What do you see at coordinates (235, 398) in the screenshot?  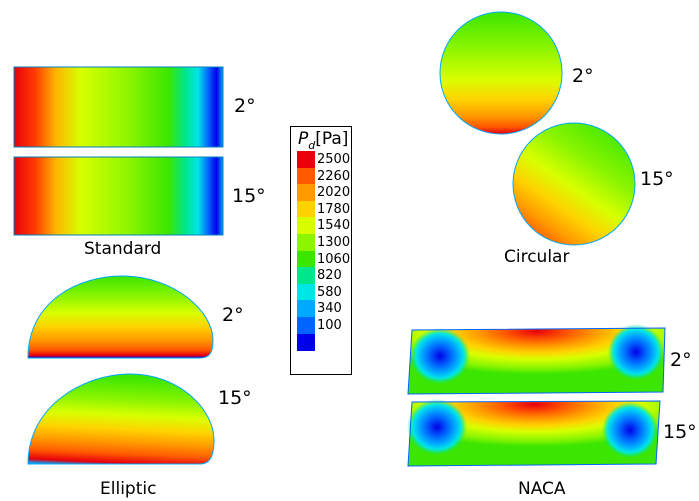 I see `elliptic-angle-15: 15°` at bounding box center [235, 398].